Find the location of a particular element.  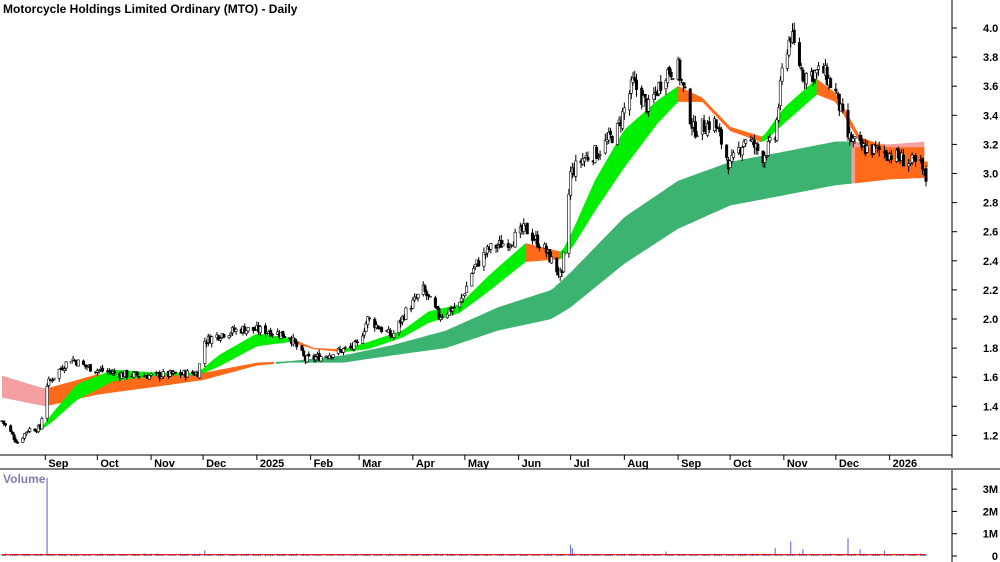

price-tick-label: 1.4 is located at coordinates (991, 407).